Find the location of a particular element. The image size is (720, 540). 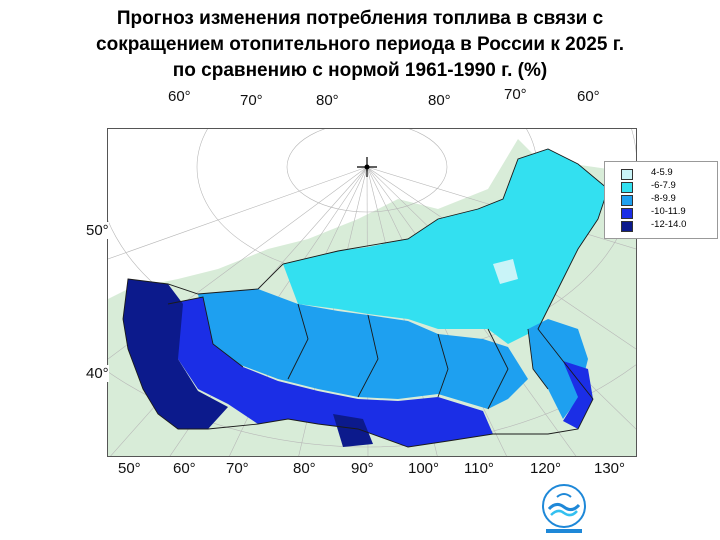

bottom-label-4: 80° is located at coordinates (304, 468).